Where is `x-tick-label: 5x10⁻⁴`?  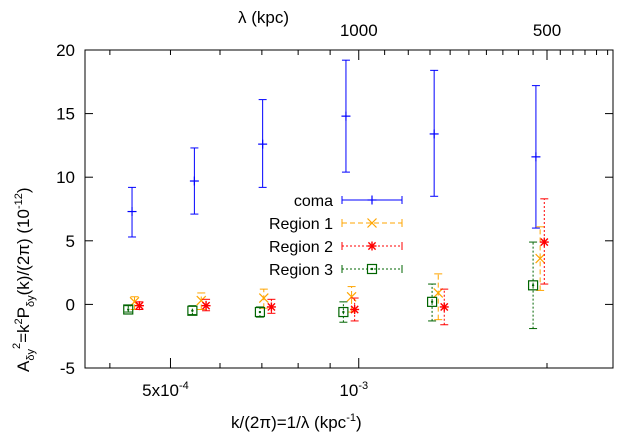 x-tick-label: 5x10⁻⁴ is located at coordinates (165, 390).